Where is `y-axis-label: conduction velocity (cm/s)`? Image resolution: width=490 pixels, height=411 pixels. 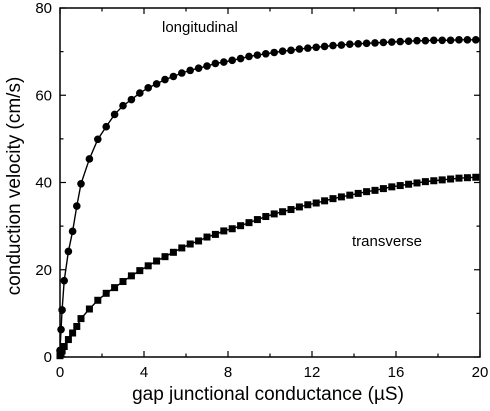 y-axis-label: conduction velocity (cm/s) is located at coordinates (14, 186).